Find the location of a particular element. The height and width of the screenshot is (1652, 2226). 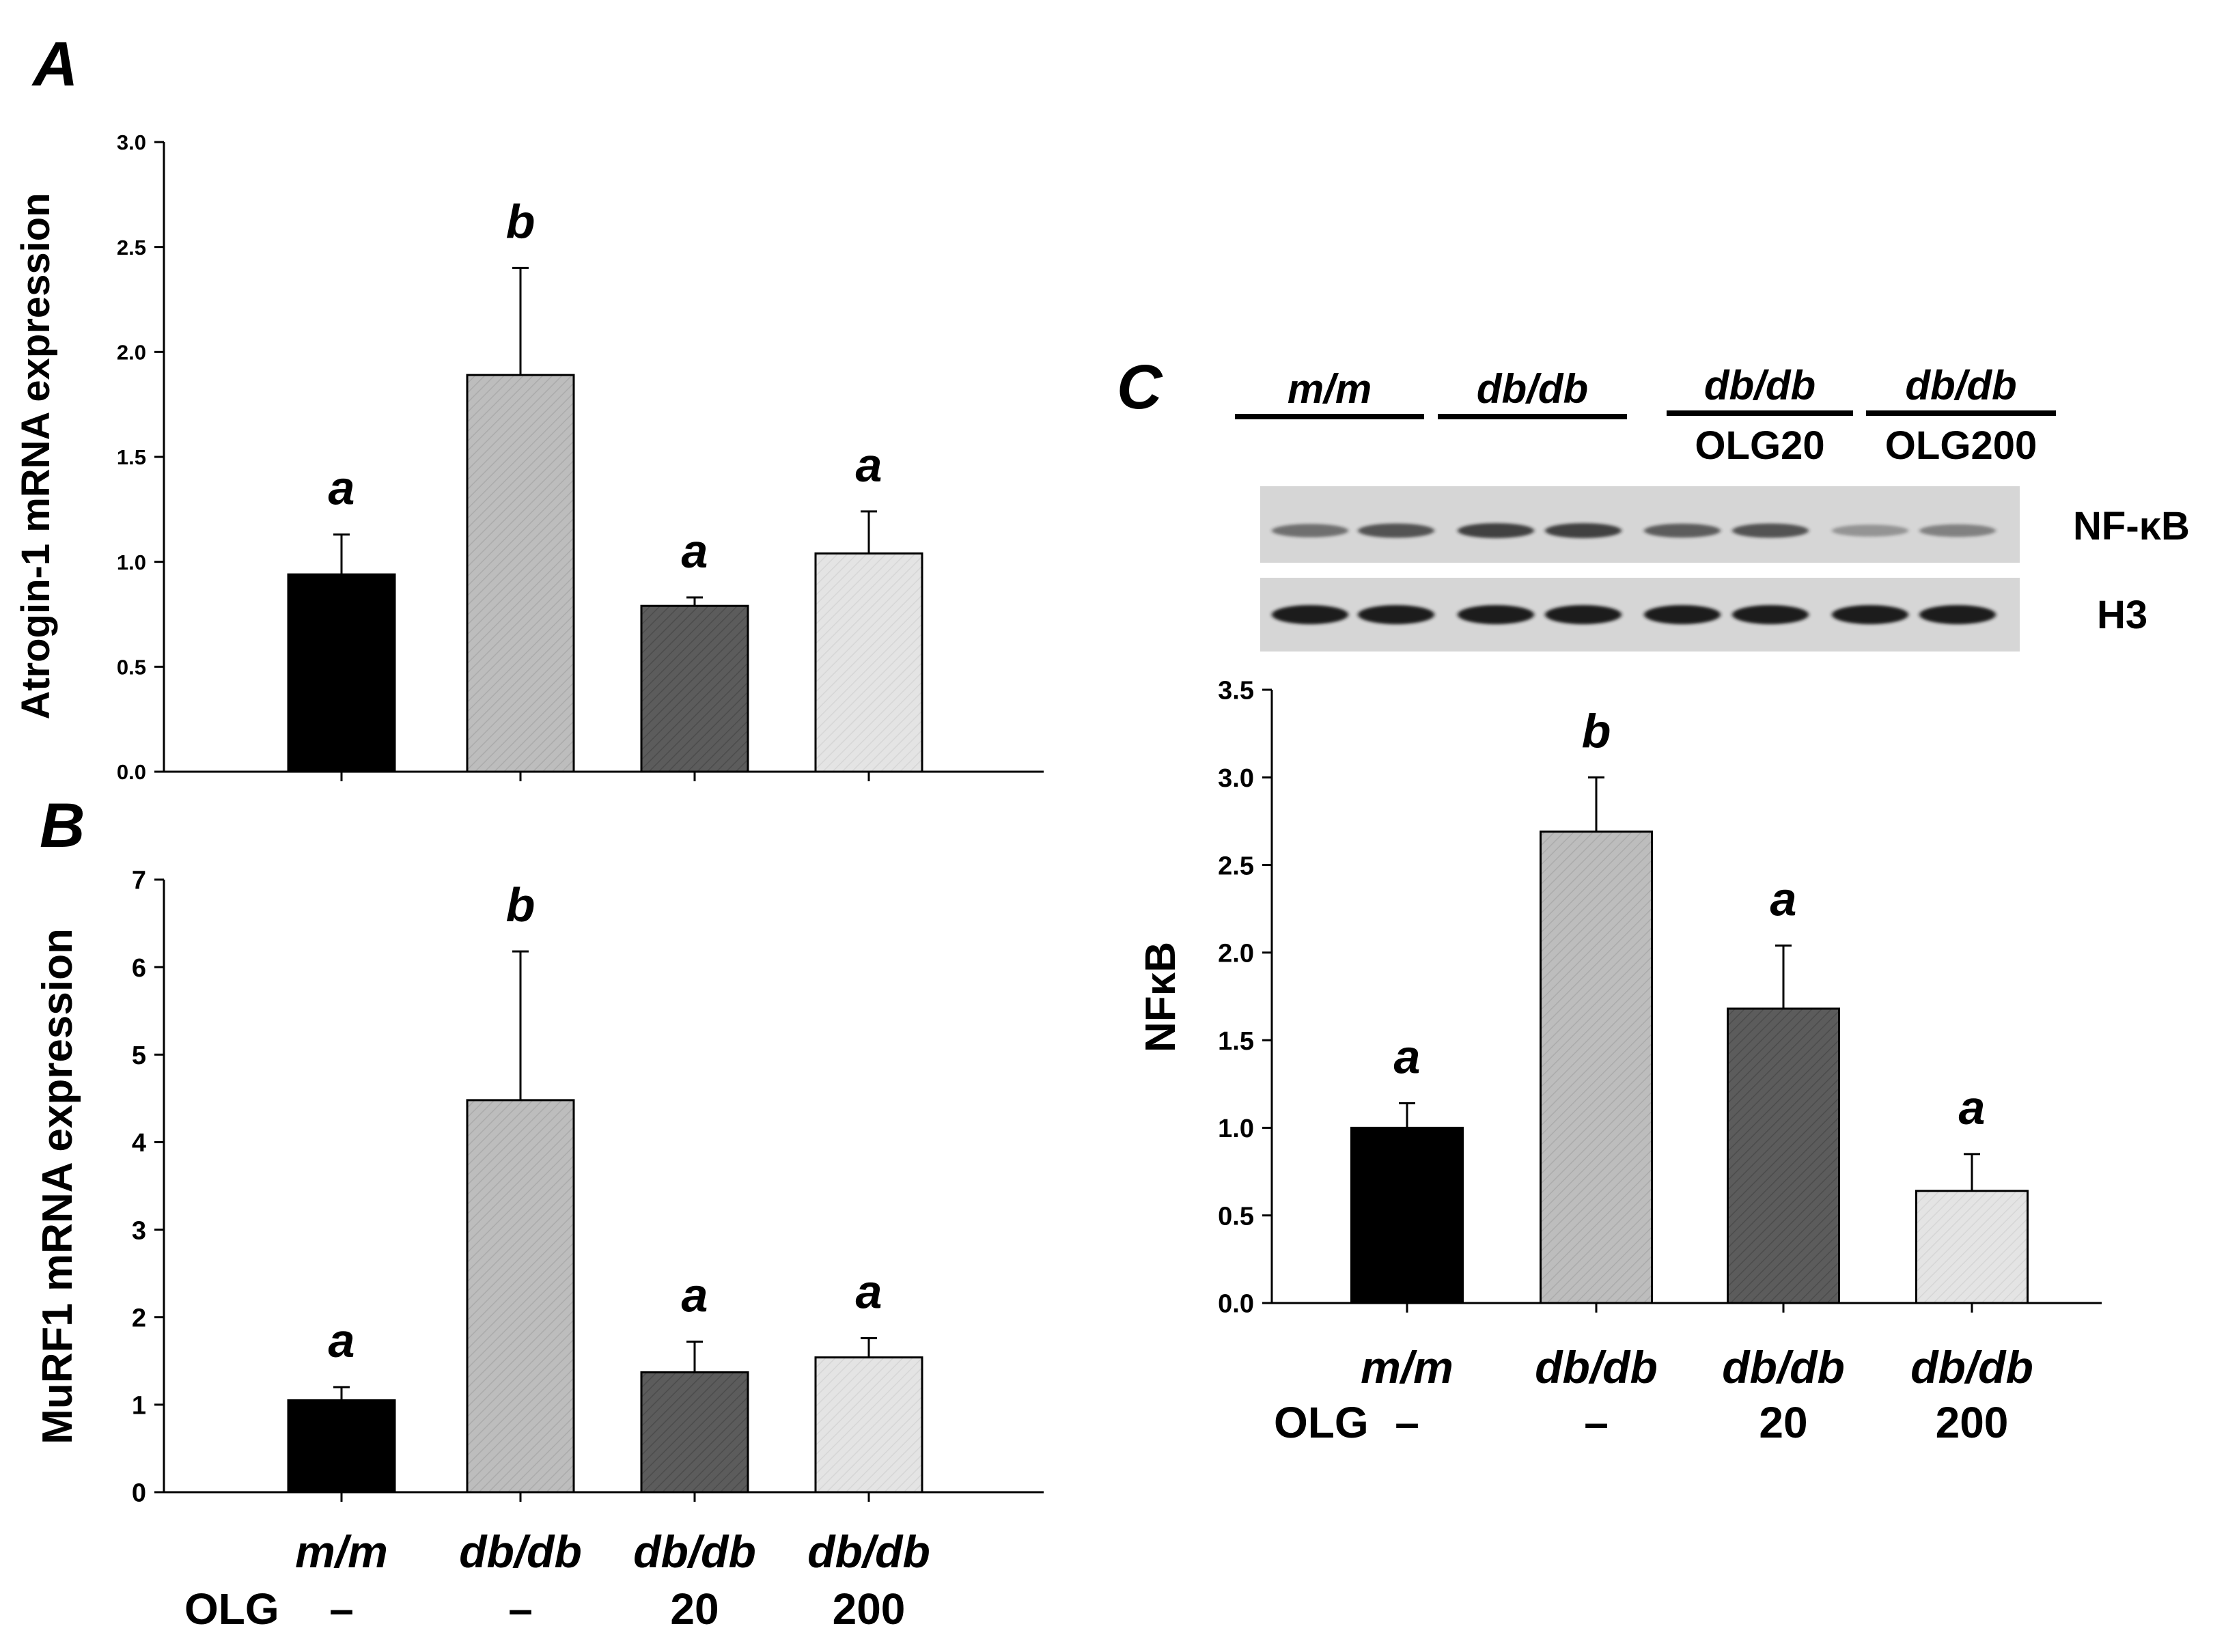

y-tick-label: 7 is located at coordinates (139, 881).